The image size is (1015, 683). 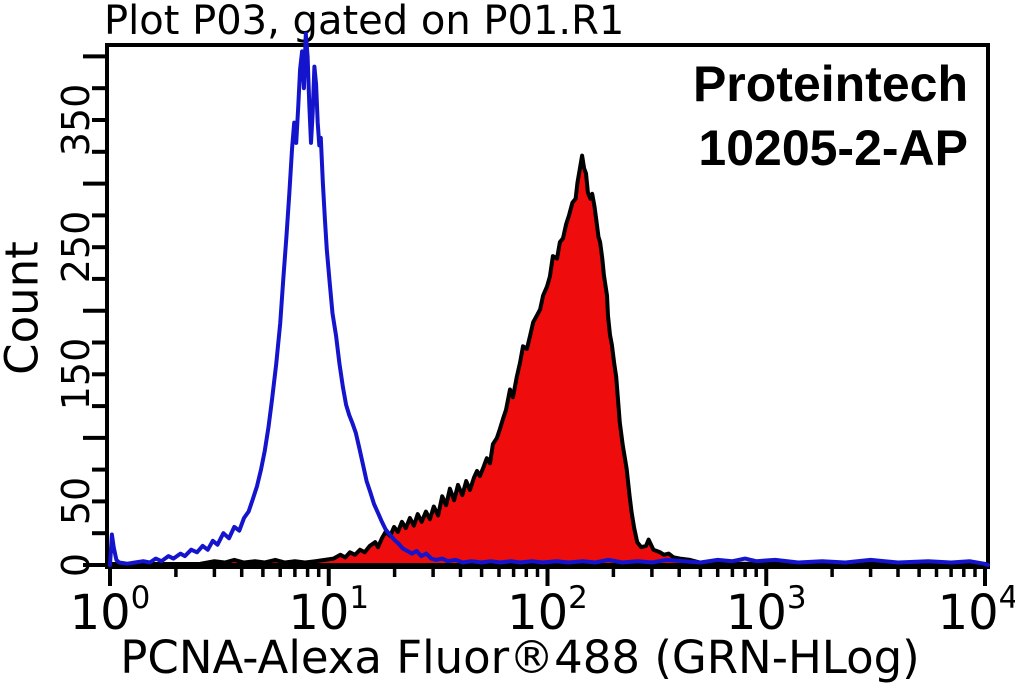 What do you see at coordinates (766, 610) in the screenshot?
I see `x-tick-label: 103` at bounding box center [766, 610].